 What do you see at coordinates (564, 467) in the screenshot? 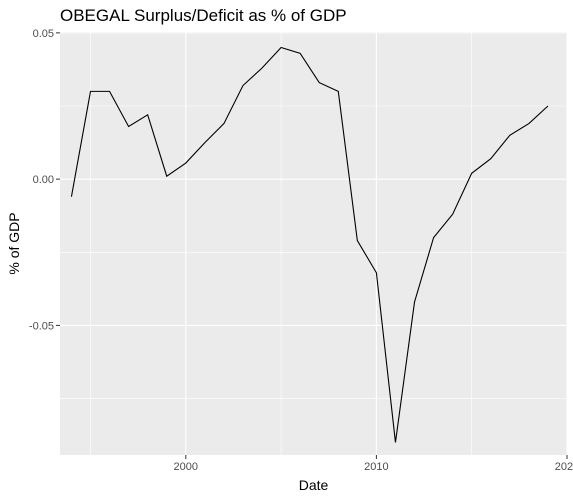
I see `x-tick-label: 2020` at bounding box center [564, 467].